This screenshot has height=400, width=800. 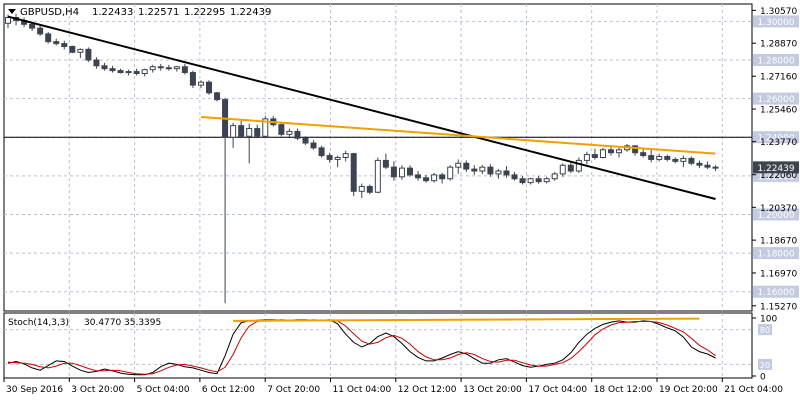 What do you see at coordinates (102, 323) in the screenshot?
I see `indicator-value-main: 30.4770` at bounding box center [102, 323].